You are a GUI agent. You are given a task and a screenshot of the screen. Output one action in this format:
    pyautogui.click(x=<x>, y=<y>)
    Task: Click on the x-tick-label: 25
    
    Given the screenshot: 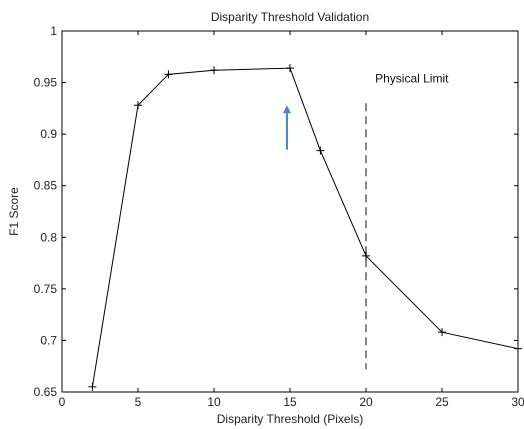 What is the action you would take?
    pyautogui.click(x=442, y=402)
    